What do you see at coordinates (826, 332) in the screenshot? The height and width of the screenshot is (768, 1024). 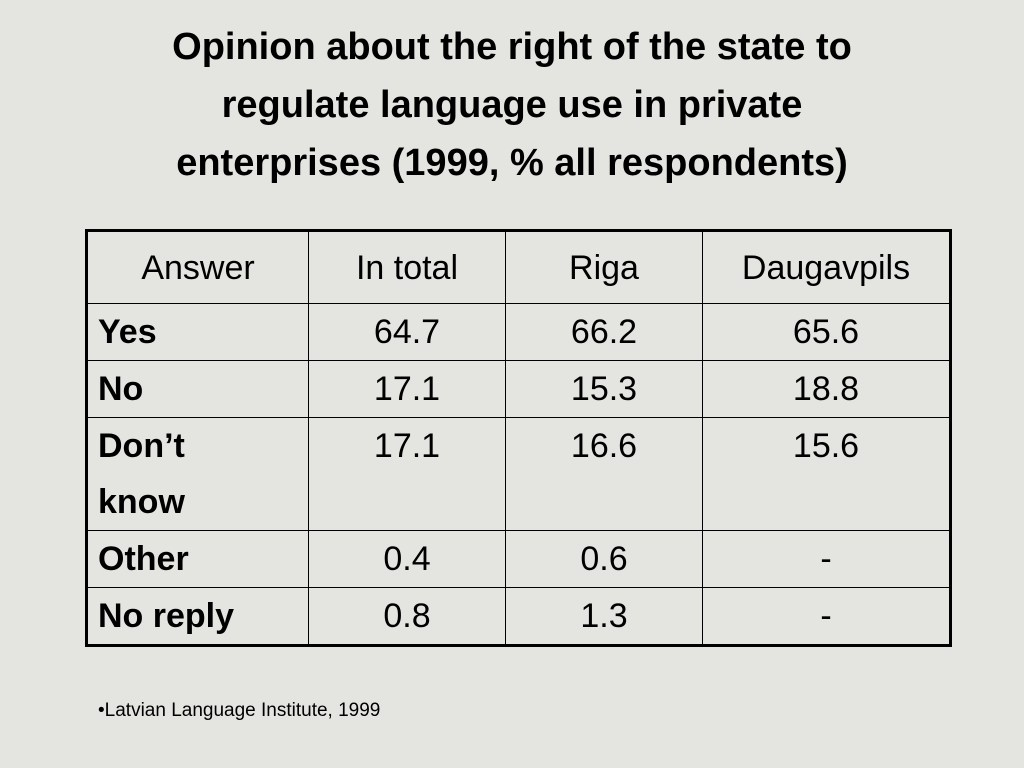 I see `table-cell: 65.6` at bounding box center [826, 332].